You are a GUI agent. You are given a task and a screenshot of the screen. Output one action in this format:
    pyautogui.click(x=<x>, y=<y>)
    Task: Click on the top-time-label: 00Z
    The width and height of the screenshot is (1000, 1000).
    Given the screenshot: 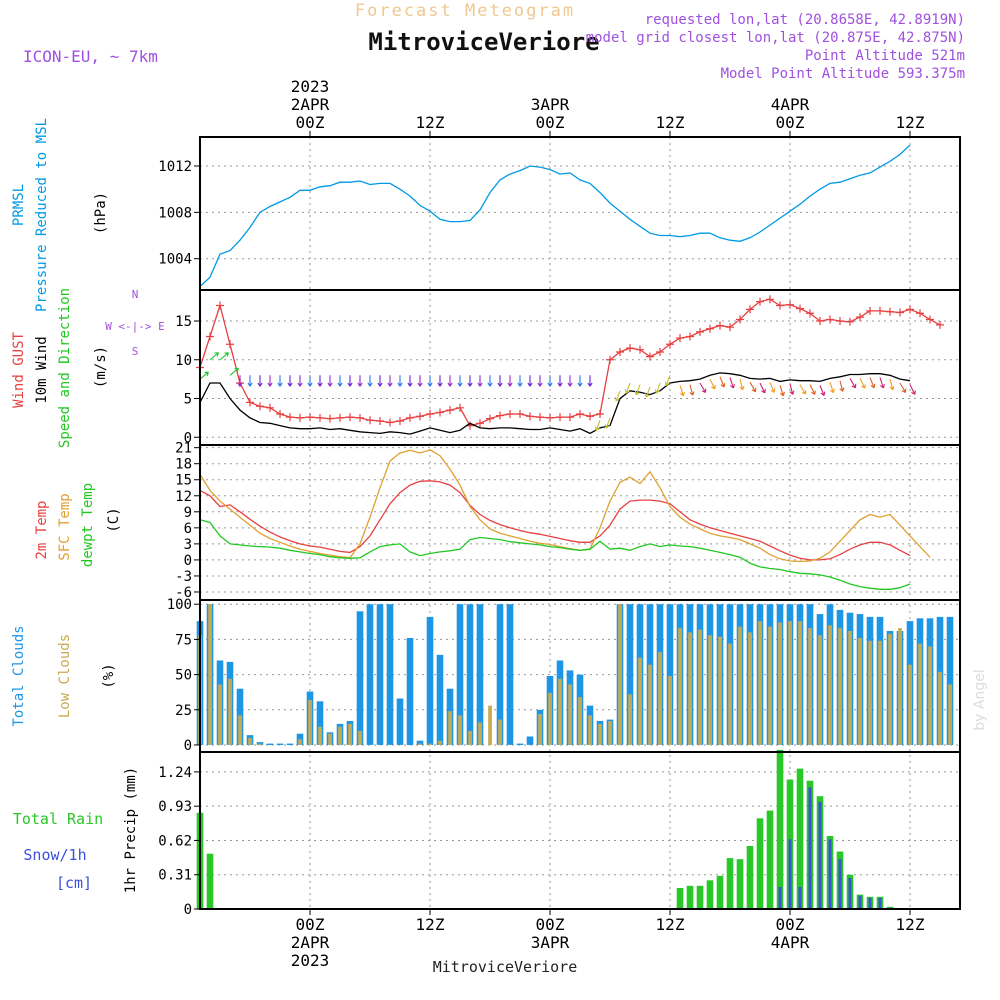 What is the action you would take?
    pyautogui.click(x=550, y=122)
    